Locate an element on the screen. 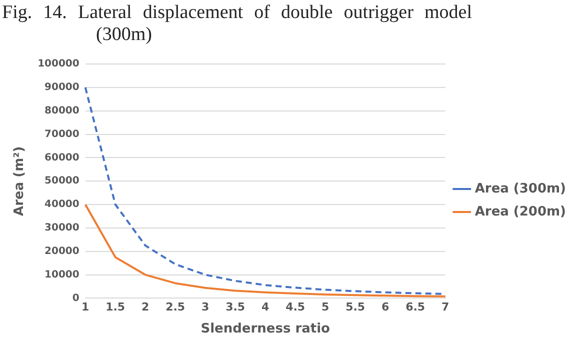 This screenshot has height=345, width=586. x-tick-label: 3.5 is located at coordinates (236, 307).